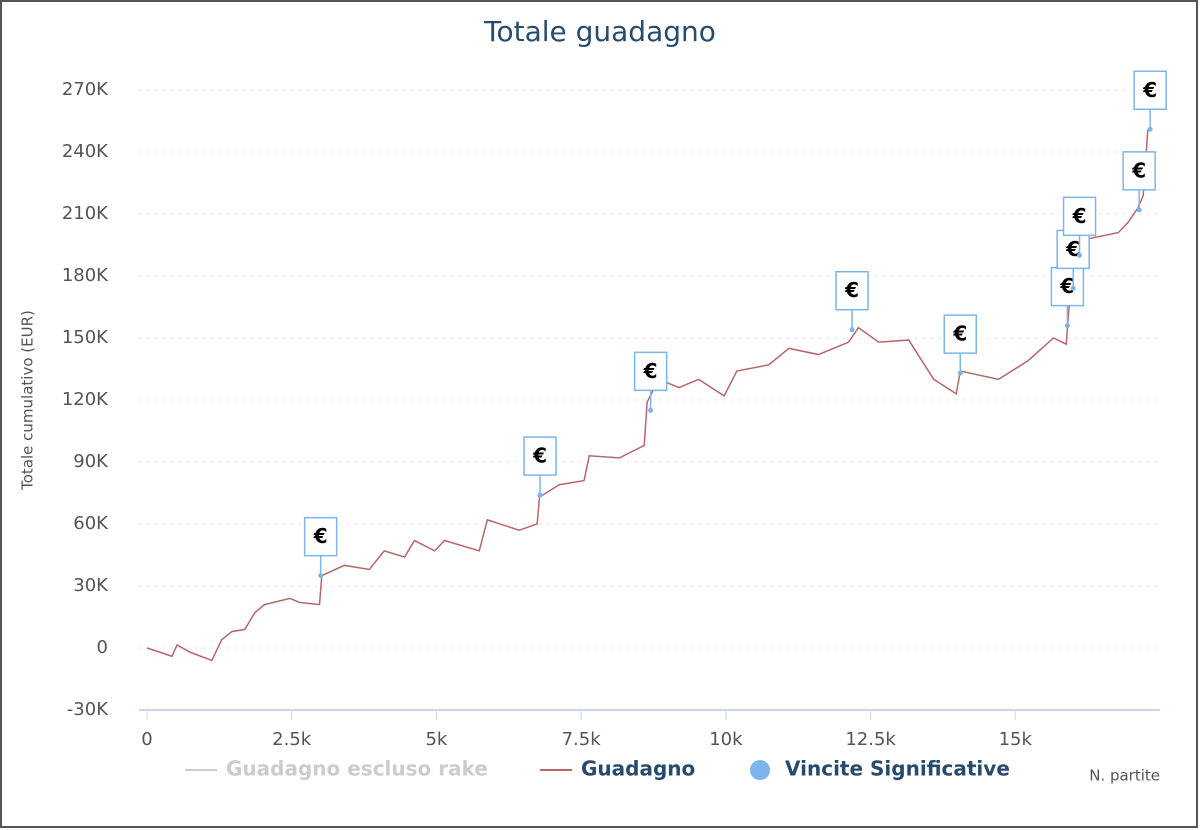 This screenshot has height=830, width=1200. Describe the element at coordinates (28, 400) in the screenshot. I see `y-axis-title: Totale cumulativo (EUR)` at that location.